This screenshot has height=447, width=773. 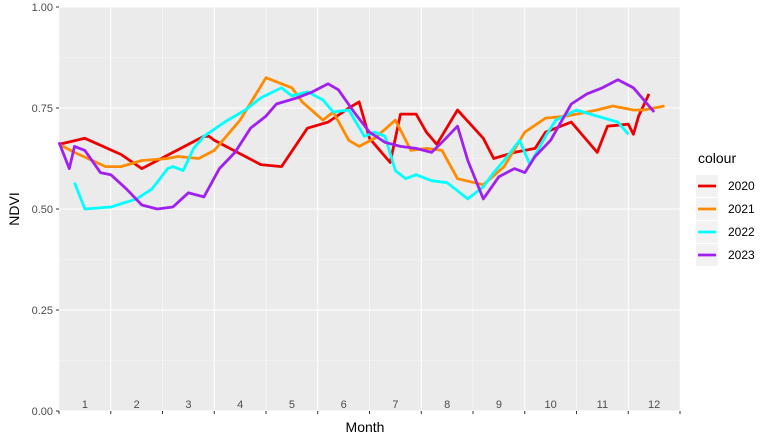 I want to click on series-line-2020, so click(x=354, y=132).